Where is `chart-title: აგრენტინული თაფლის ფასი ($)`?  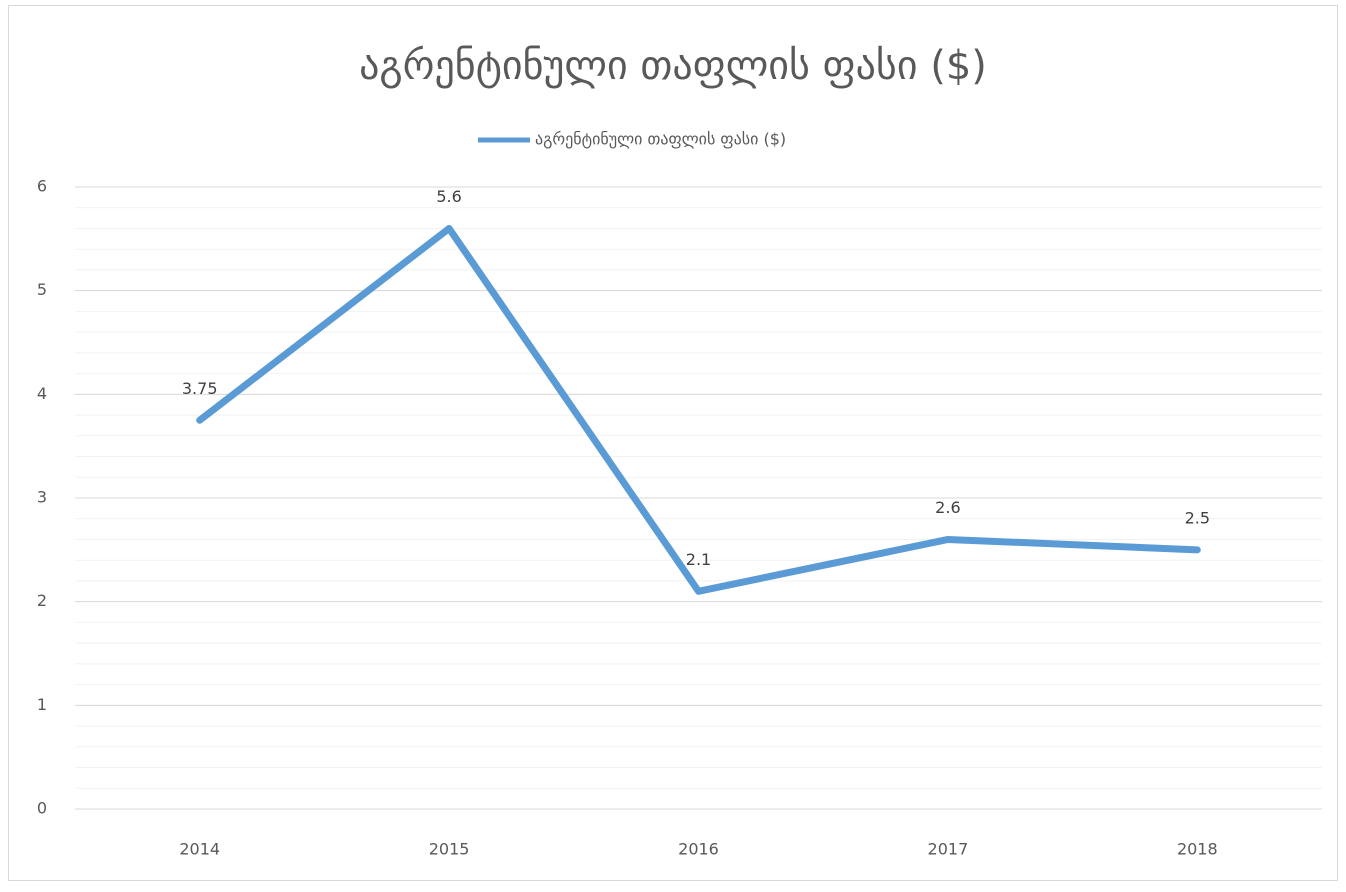
chart-title: აგრენტინული თაფლის ფასი ($) is located at coordinates (673, 66).